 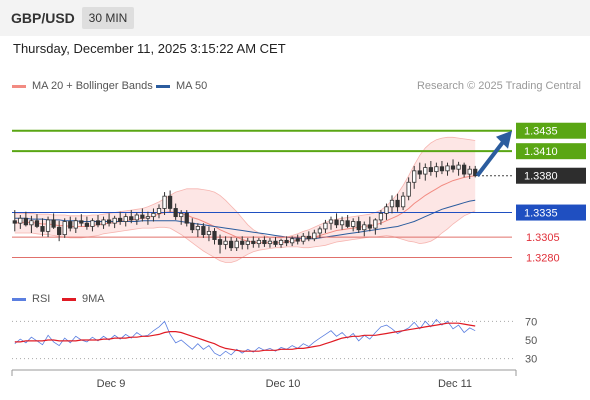 I want to click on rsi-tick-label: 50, so click(x=531, y=341).